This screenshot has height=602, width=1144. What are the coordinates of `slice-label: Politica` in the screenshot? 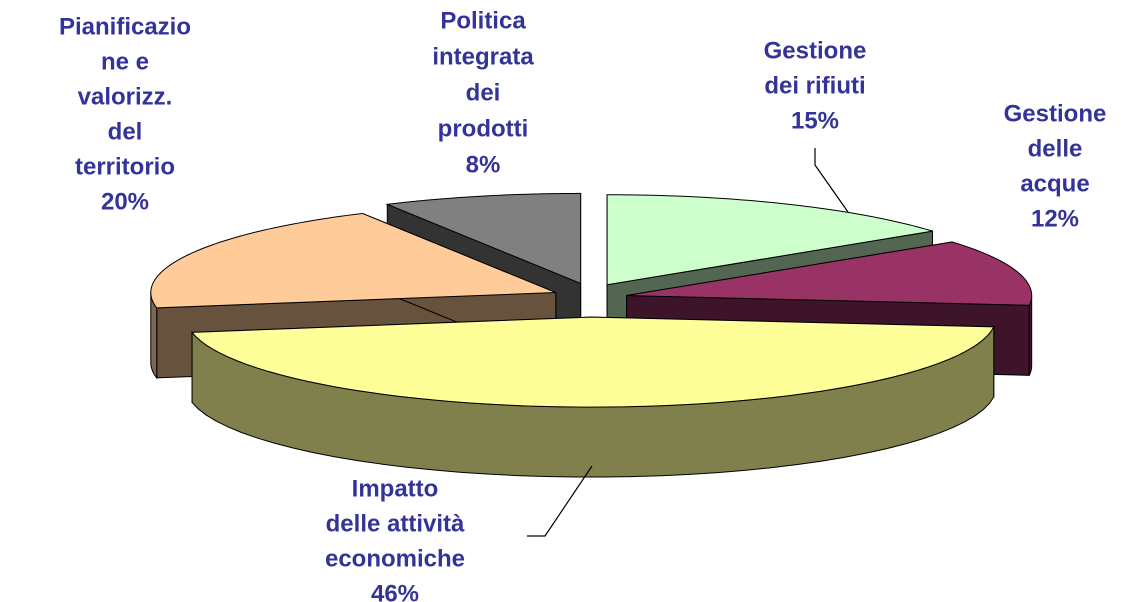 It's located at (483, 20).